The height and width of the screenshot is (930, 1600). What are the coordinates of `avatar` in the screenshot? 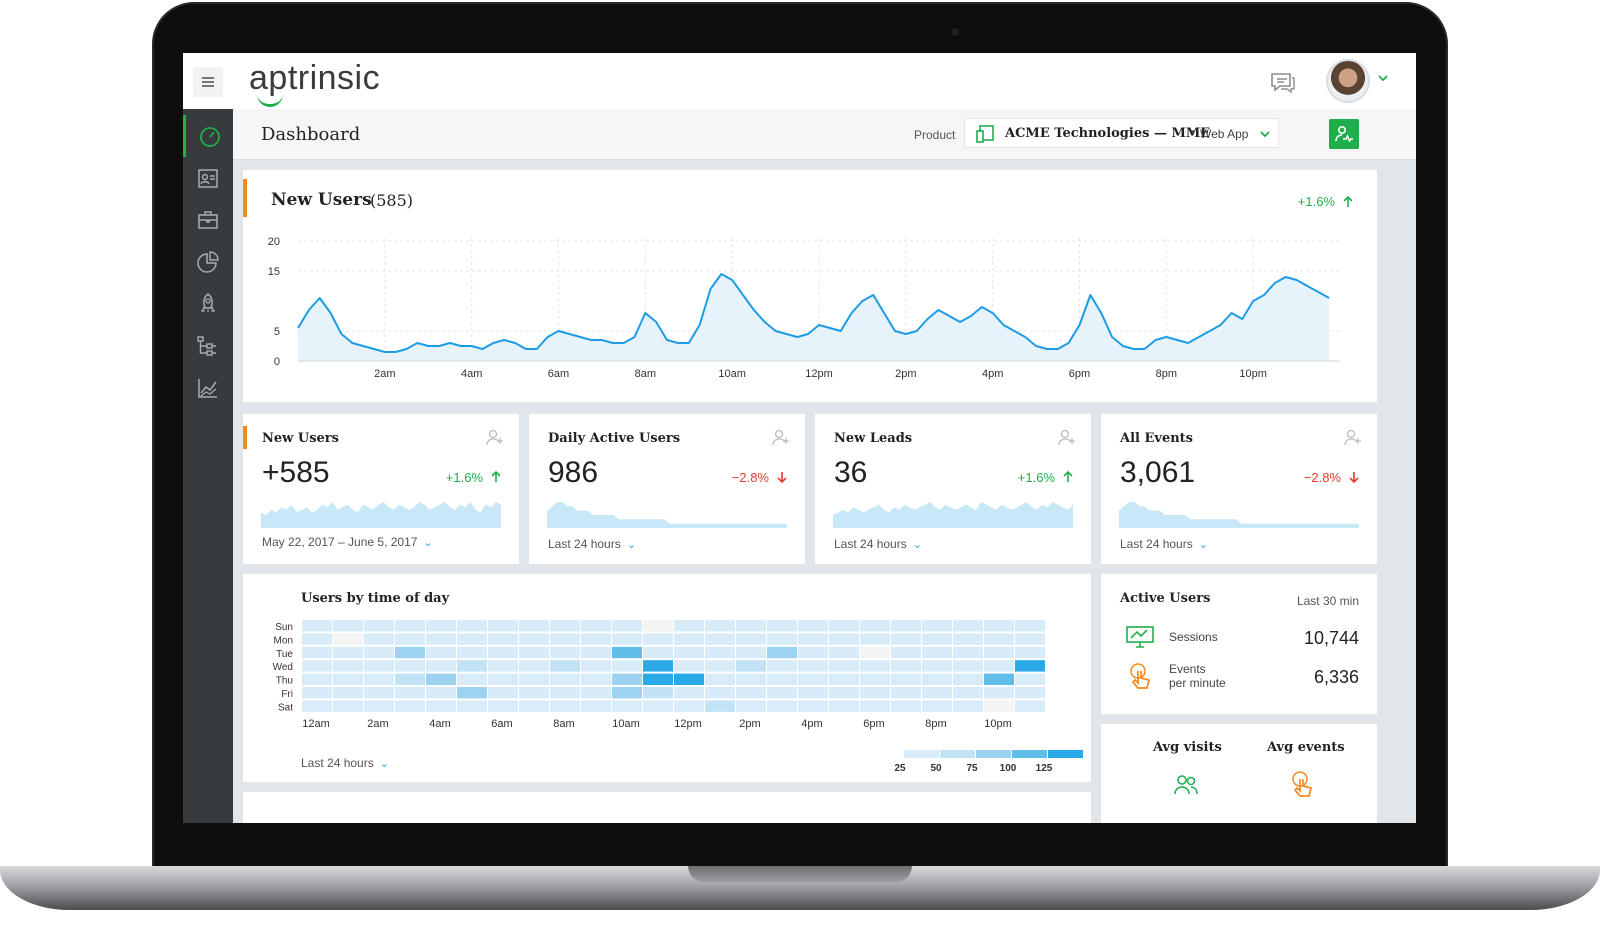 It's located at (1348, 81).